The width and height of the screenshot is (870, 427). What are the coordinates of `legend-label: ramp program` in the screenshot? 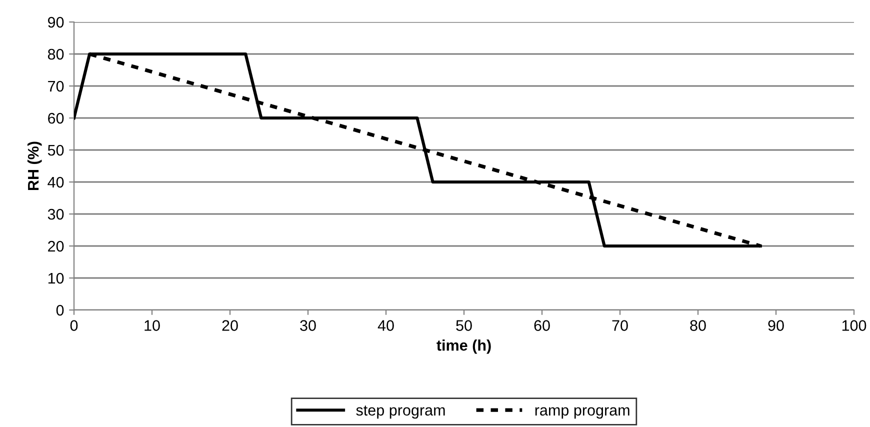 It's located at (582, 413).